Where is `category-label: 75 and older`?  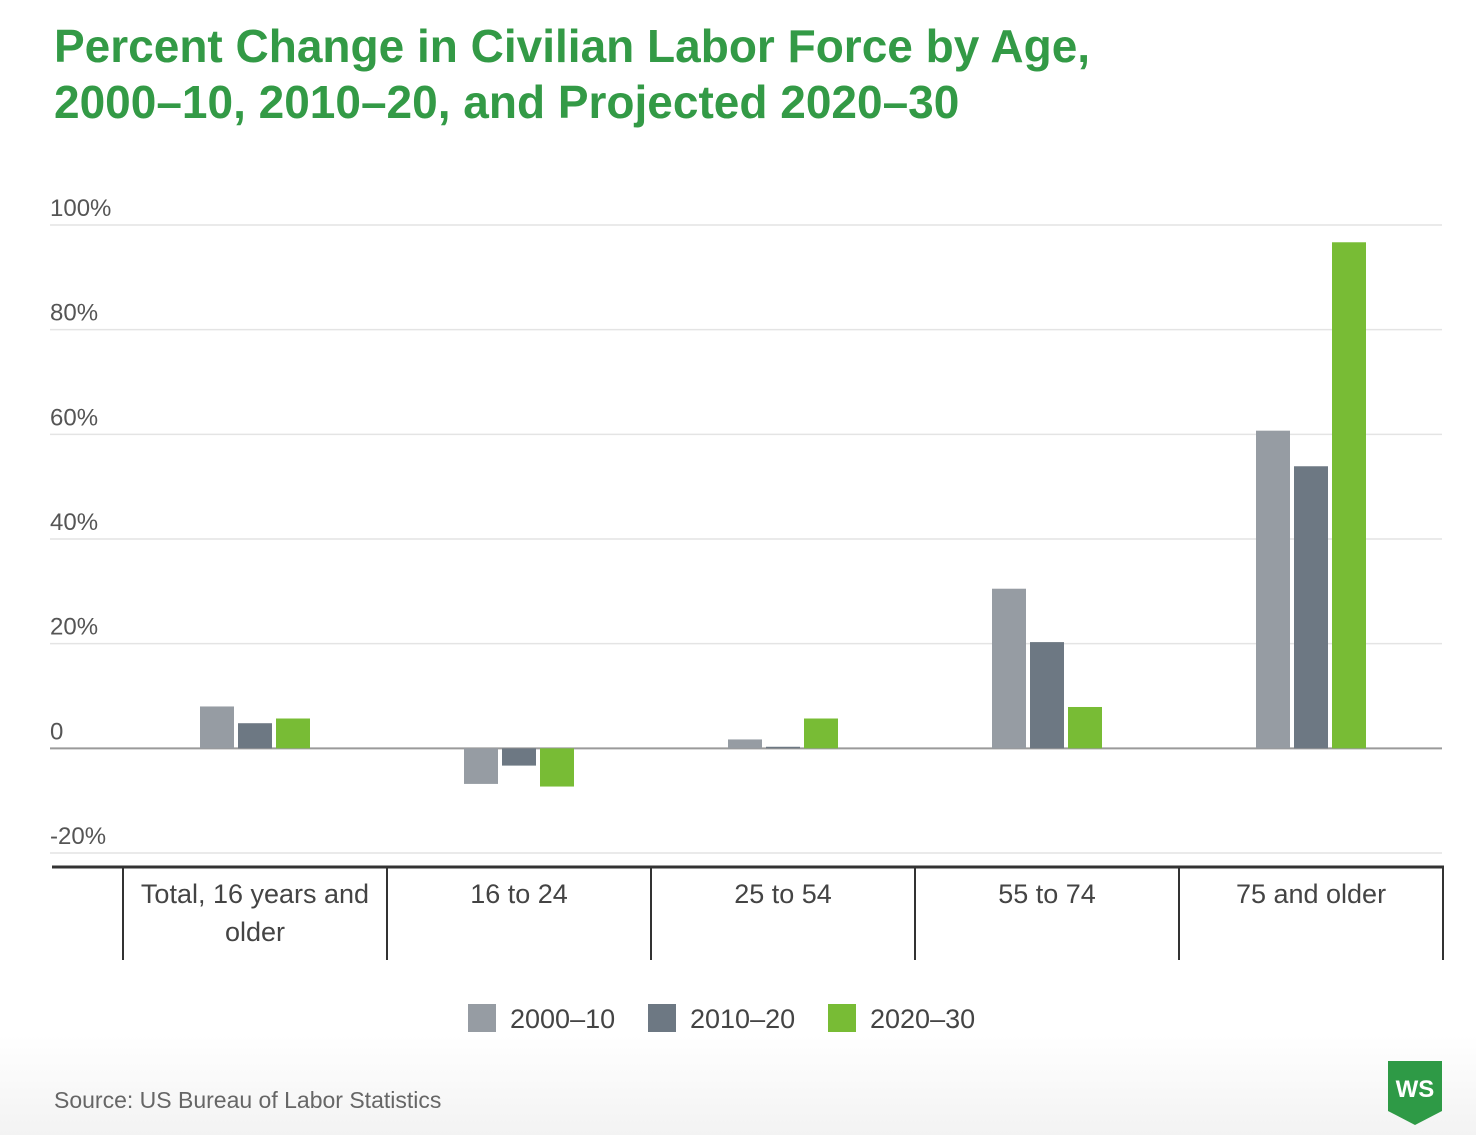 category-label: 75 and older is located at coordinates (1311, 894).